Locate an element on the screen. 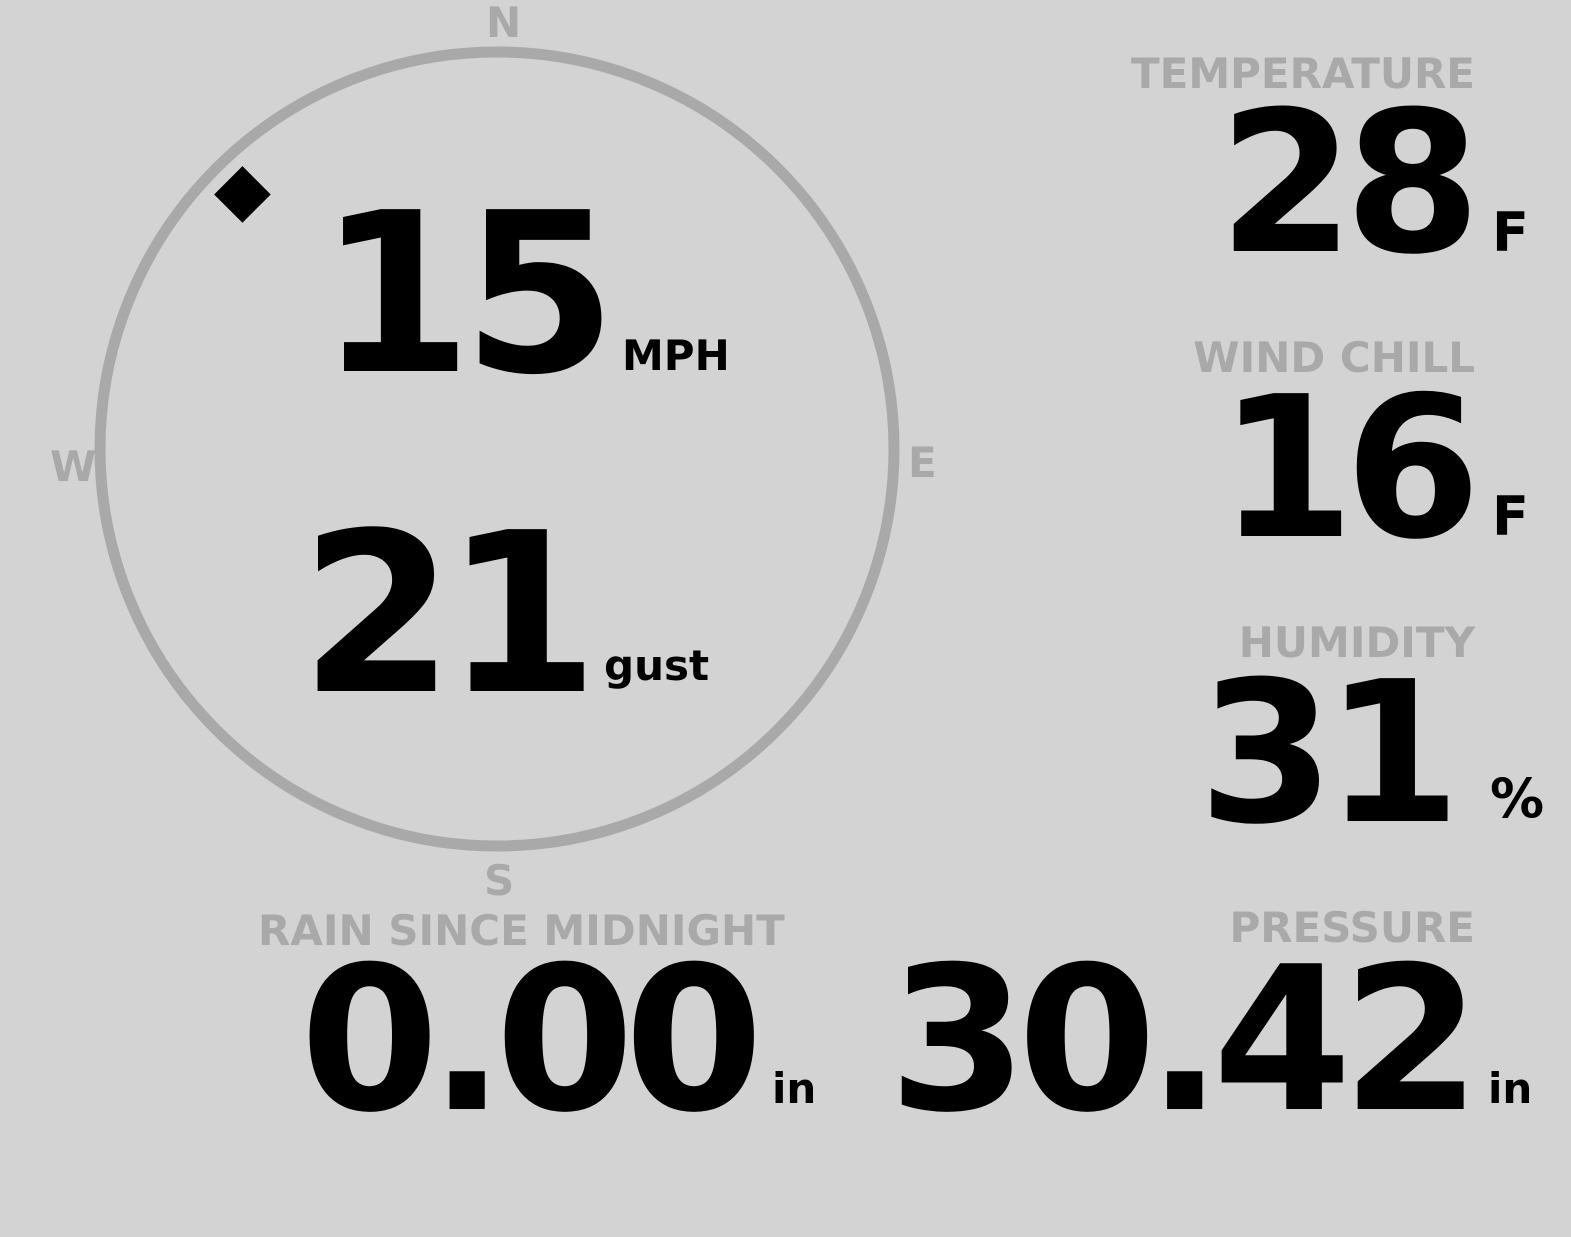  wind-chill-value: 16 is located at coordinates (1349, 469).